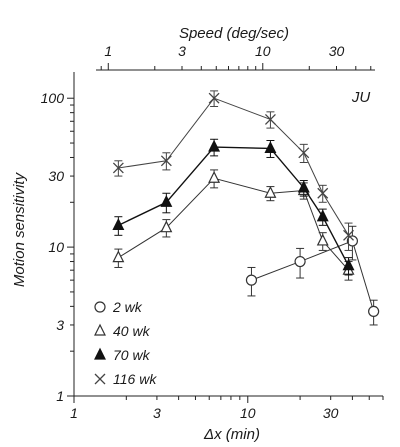 The width and height of the screenshot is (400, 447). Describe the element at coordinates (60, 325) in the screenshot. I see `y-tick-label: 3` at that location.